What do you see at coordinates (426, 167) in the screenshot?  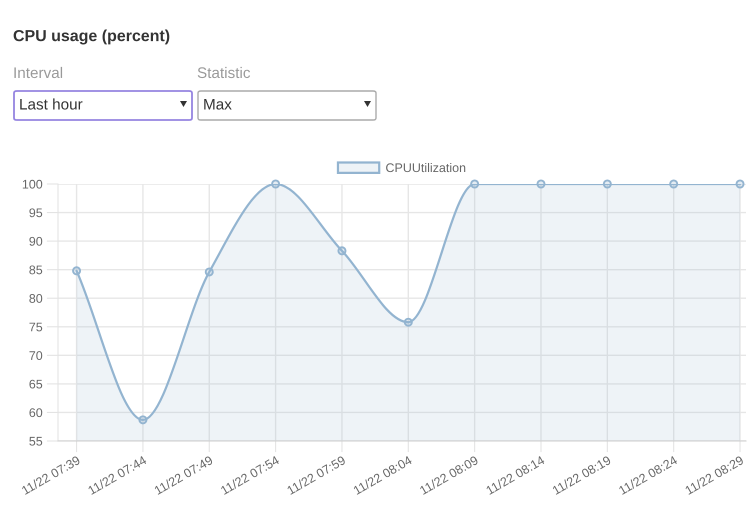 I see `legend-label: CPUUtilization` at bounding box center [426, 167].